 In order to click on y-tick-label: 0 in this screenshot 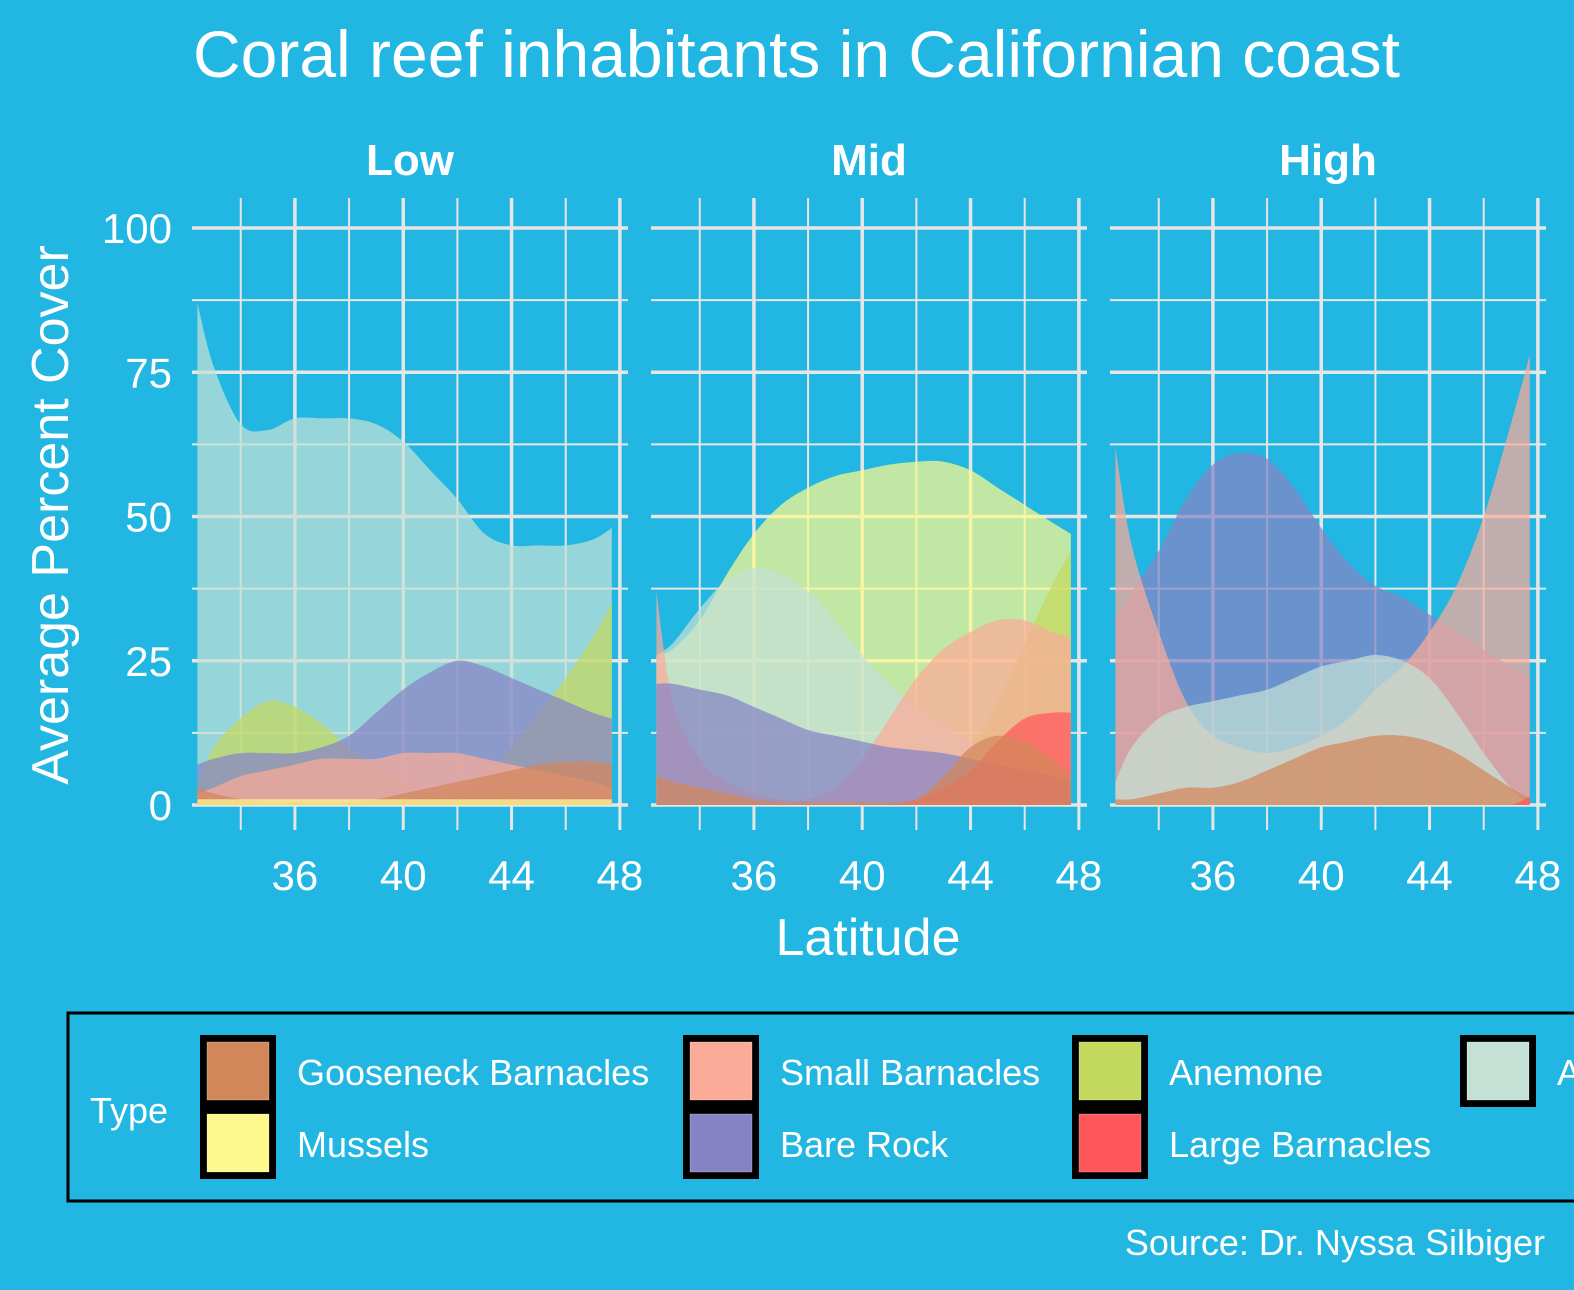, I will do `click(160, 805)`.